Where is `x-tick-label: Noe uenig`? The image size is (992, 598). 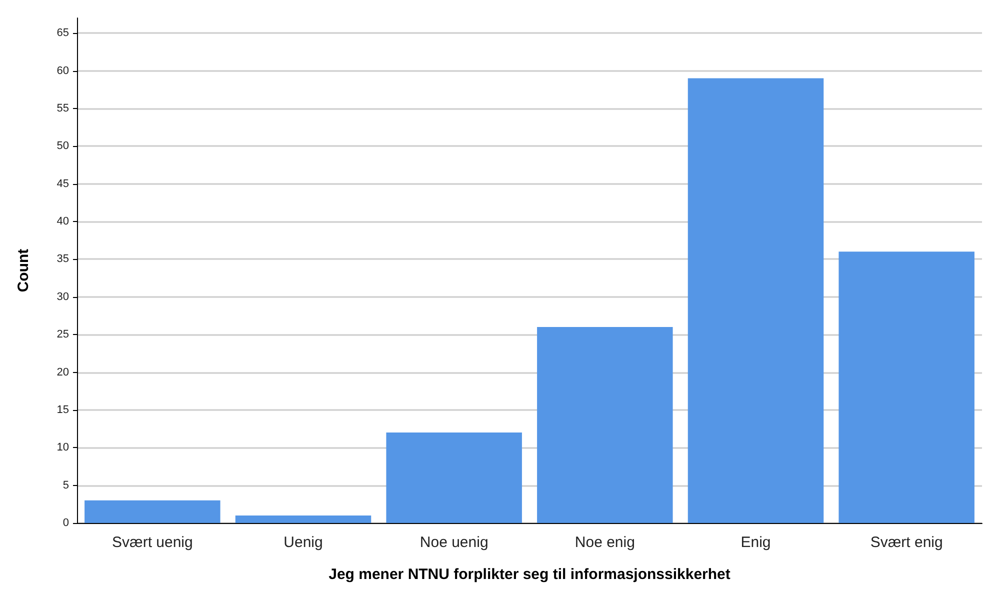
x-tick-label: Noe uenig is located at coordinates (454, 542).